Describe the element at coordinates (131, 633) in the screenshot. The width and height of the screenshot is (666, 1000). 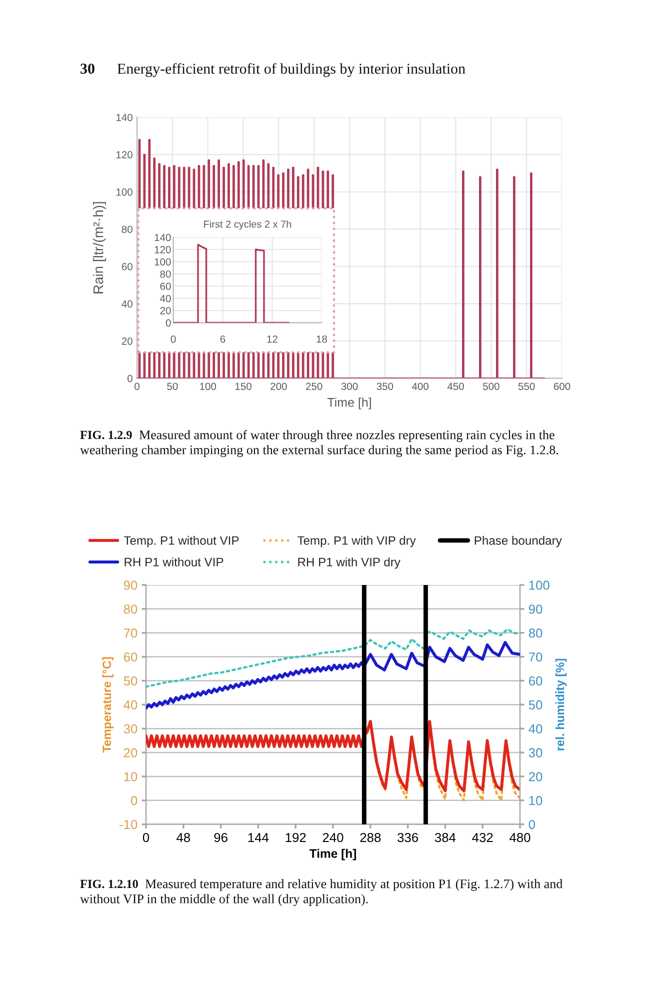
I see `y-tick-label: 70` at that location.